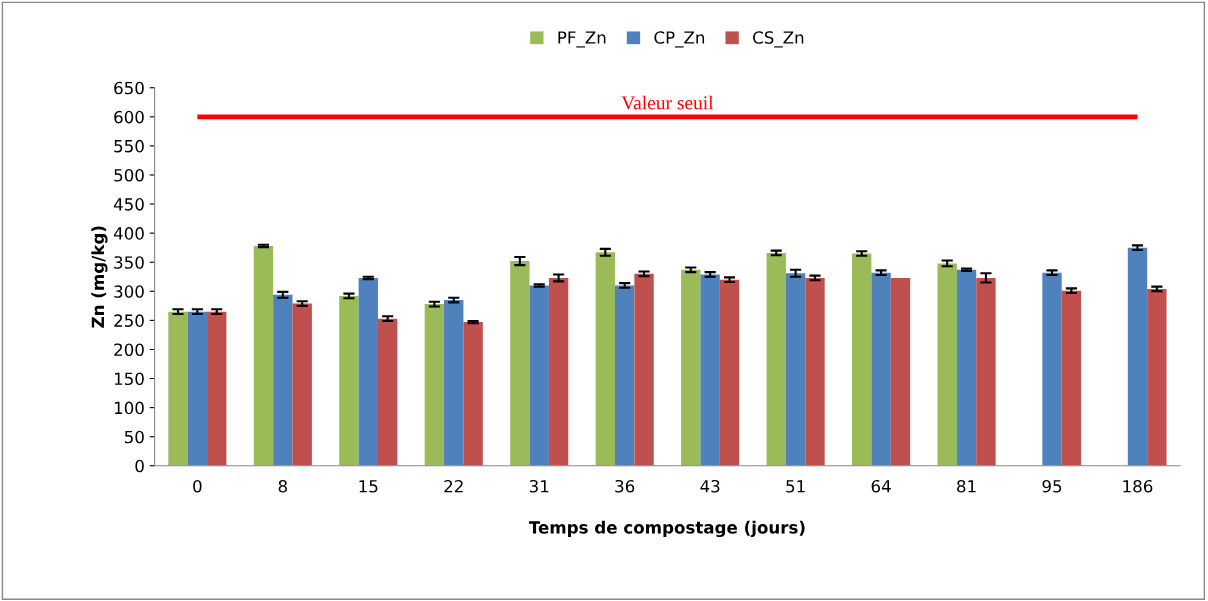 The image size is (1208, 601). I want to click on x-tick-label: 95, so click(1052, 486).